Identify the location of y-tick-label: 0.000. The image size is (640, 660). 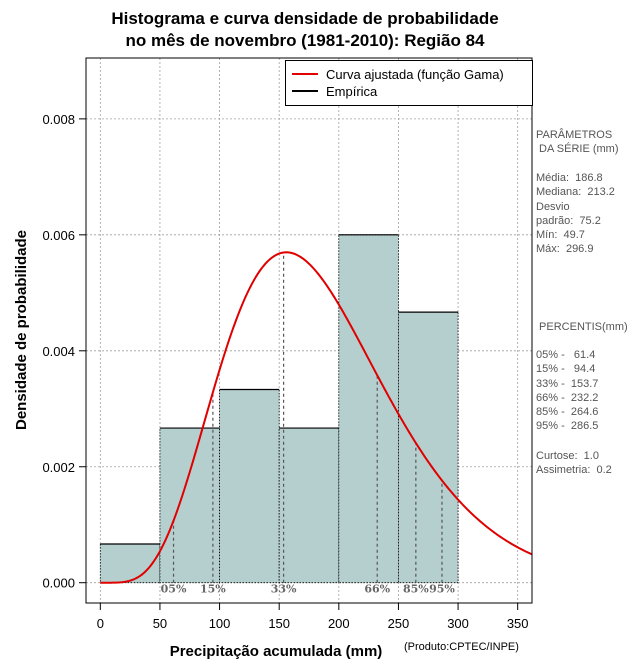
(58, 583).